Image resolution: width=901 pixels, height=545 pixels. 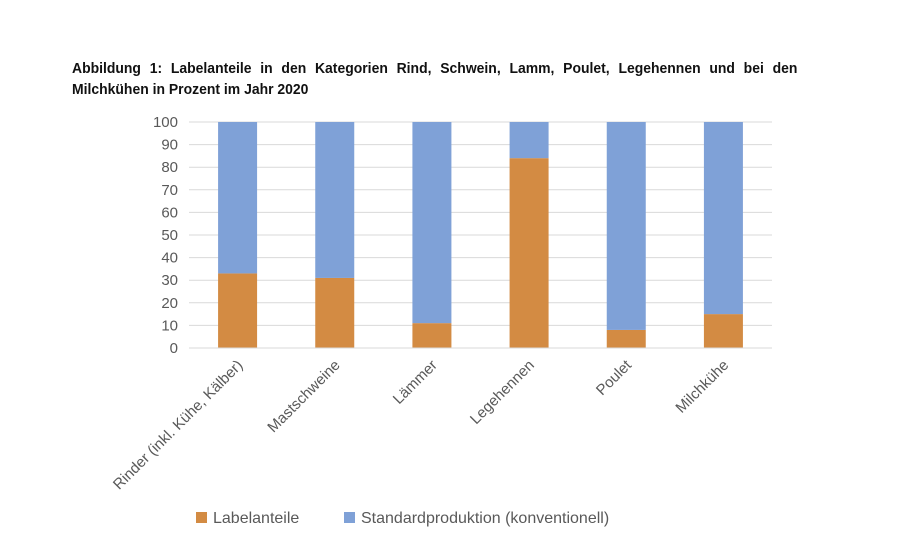 I want to click on legend-label: Standardproduktion (konventionell), so click(x=485, y=518).